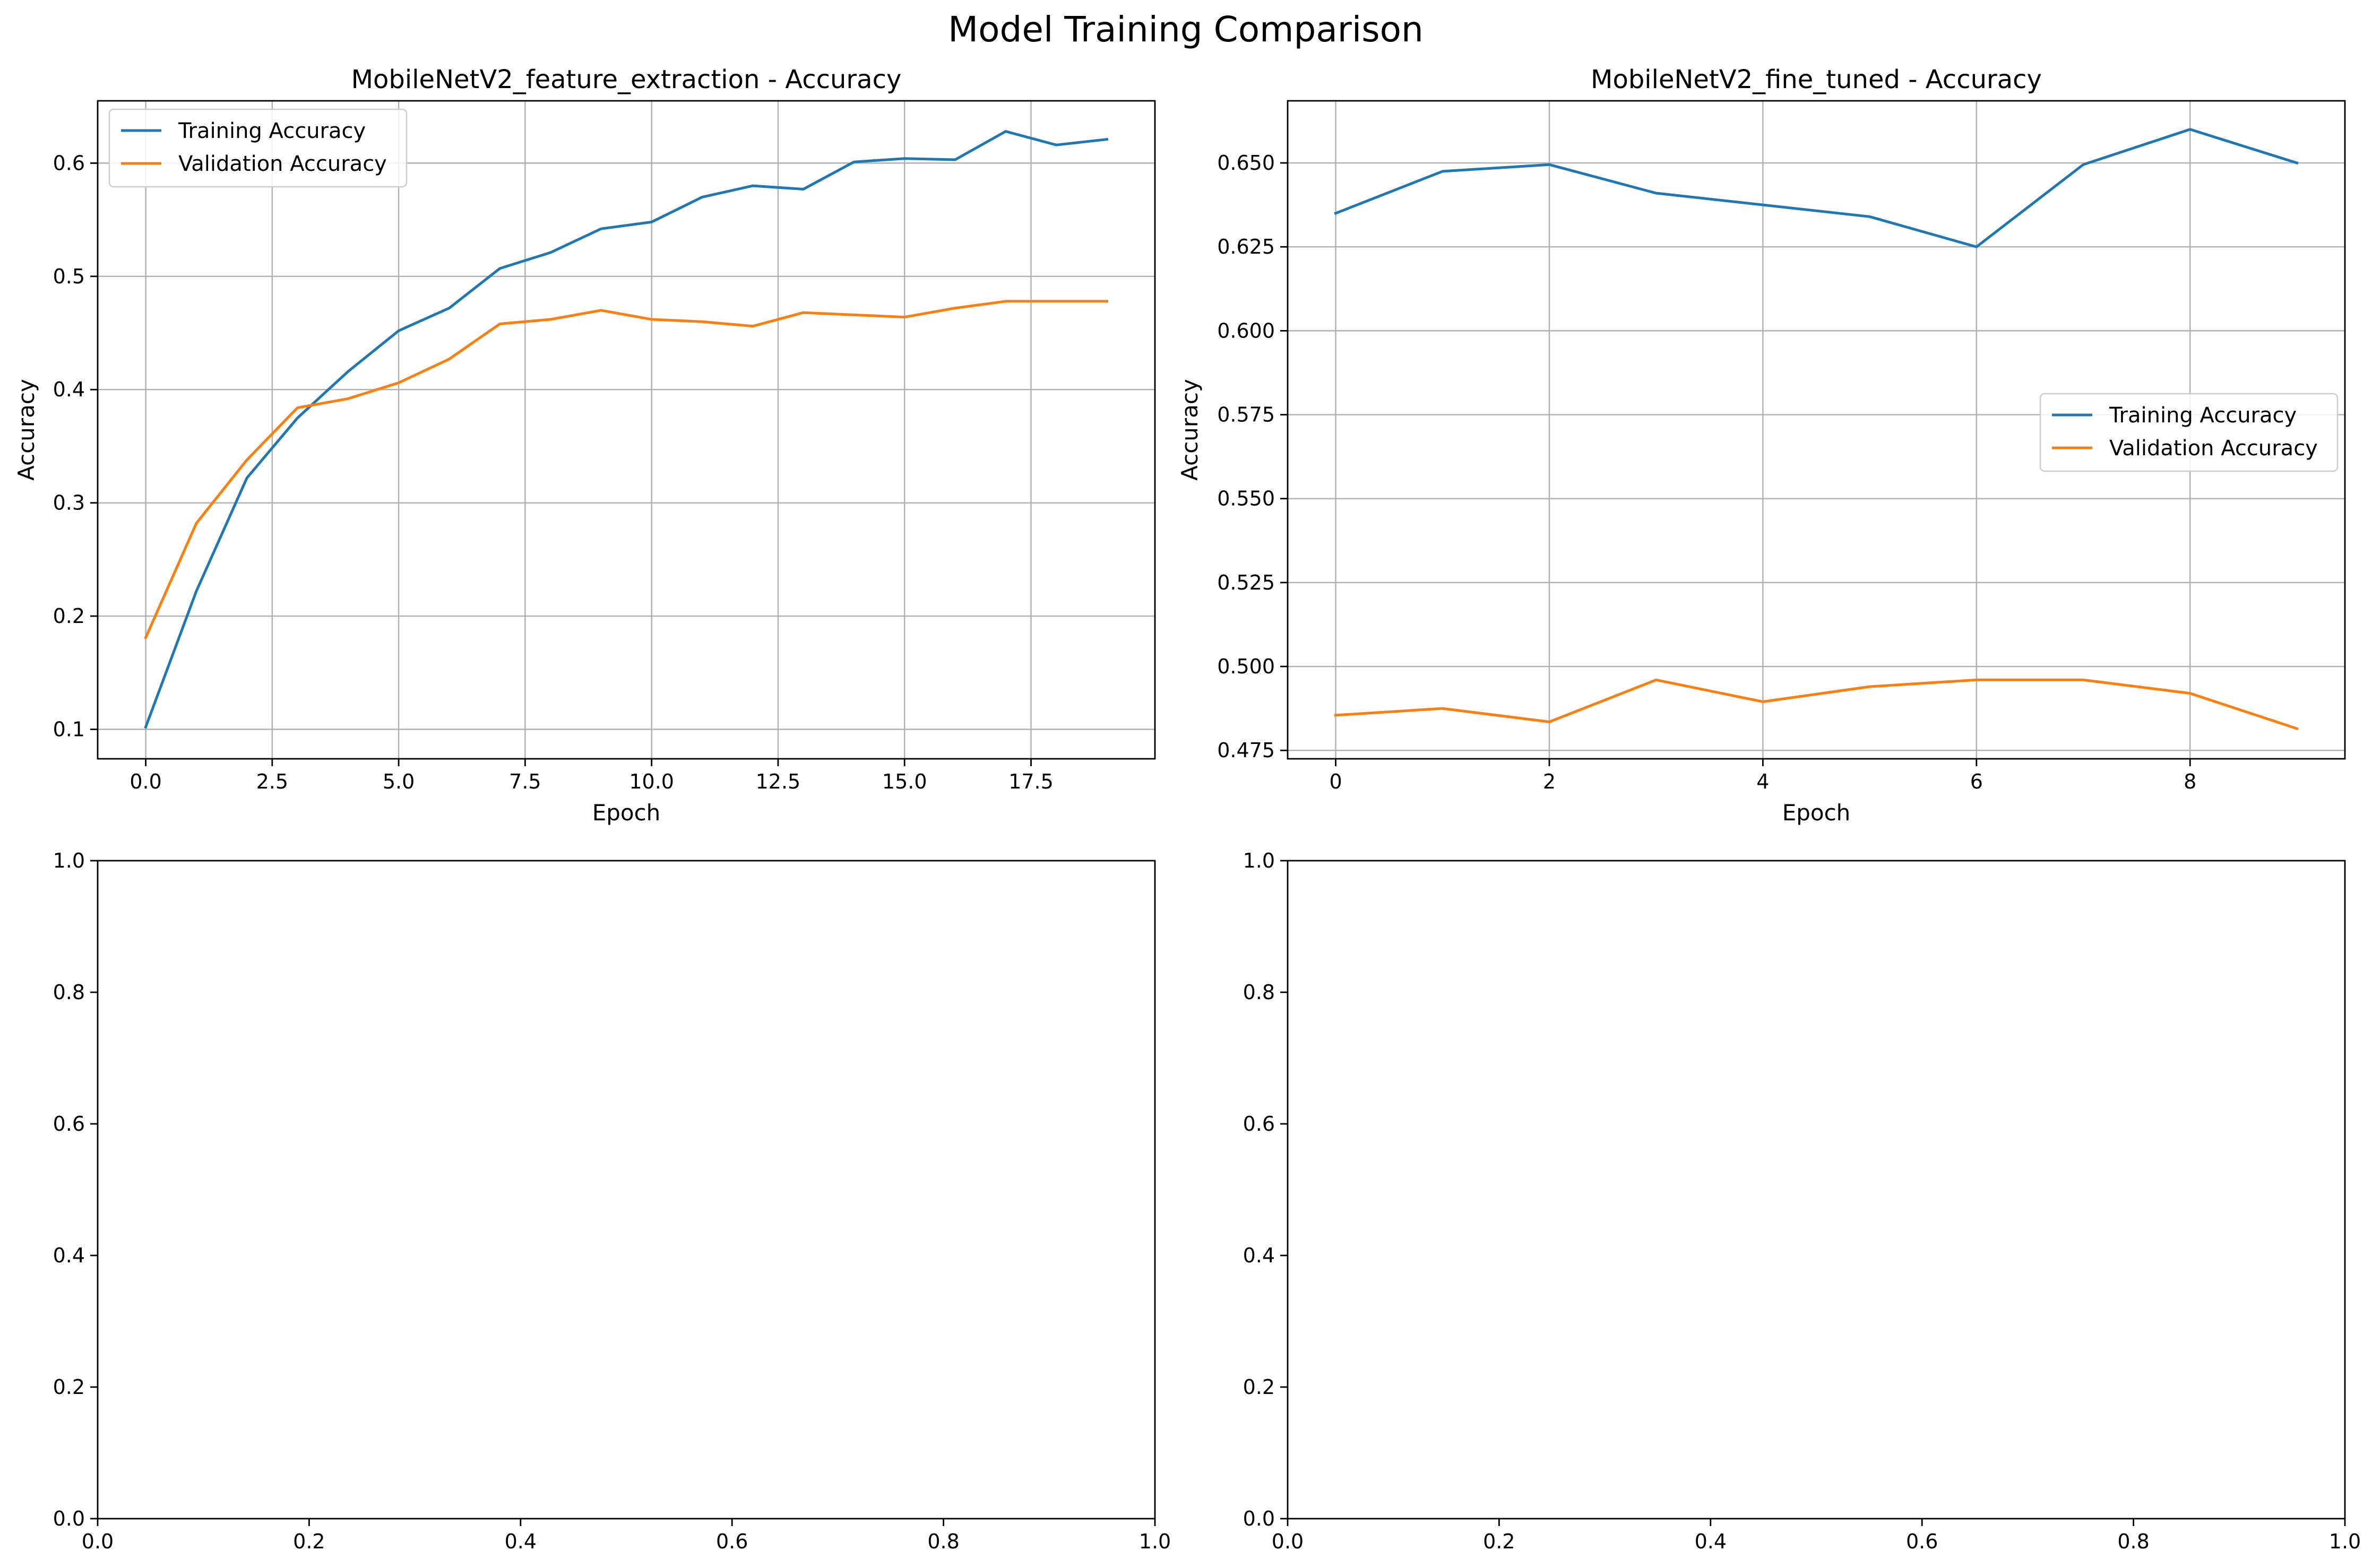 This screenshot has width=2372, height=1568. What do you see at coordinates (1246, 163) in the screenshot?
I see `y-tick-label: 0.650` at bounding box center [1246, 163].